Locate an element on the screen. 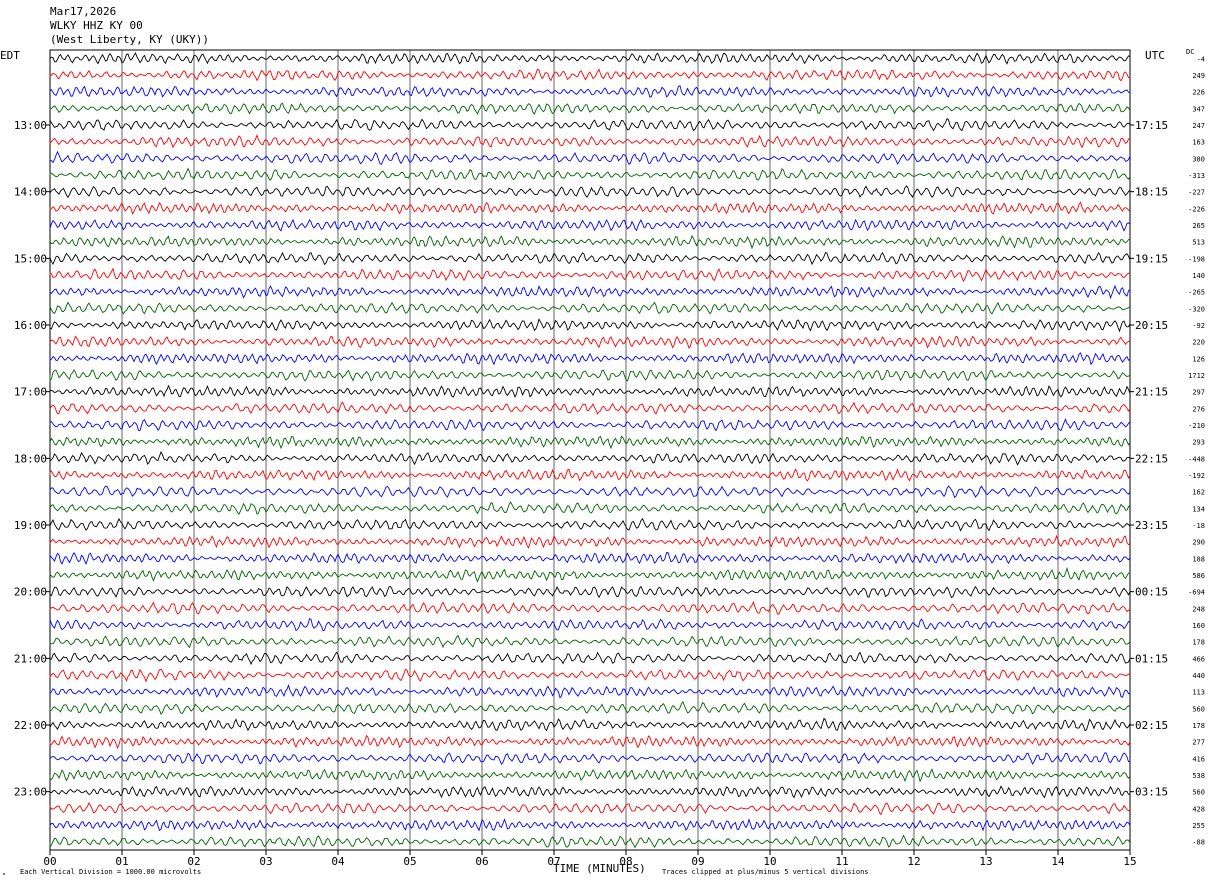  x-tick-label: 03 is located at coordinates (265, 861).